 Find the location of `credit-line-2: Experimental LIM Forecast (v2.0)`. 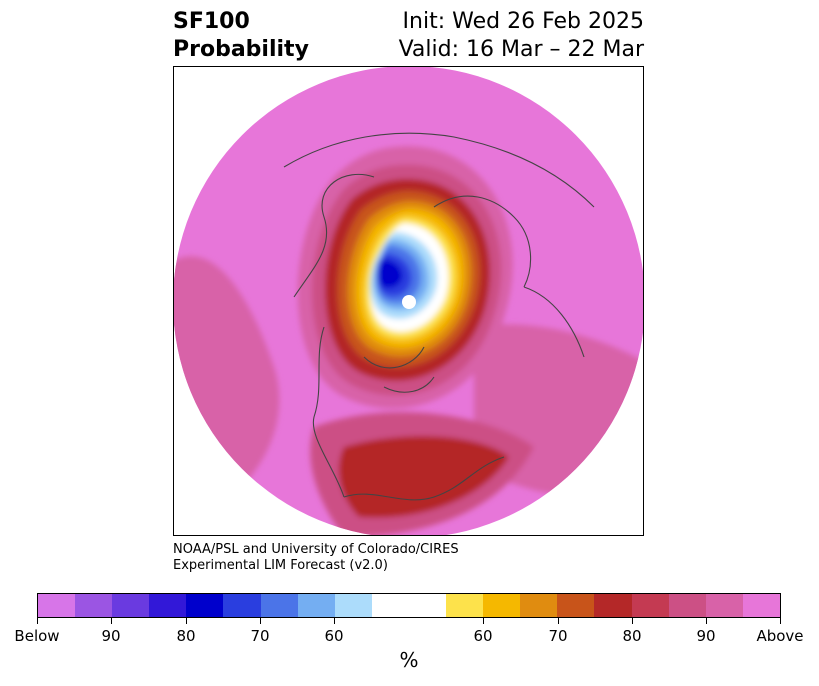

credit-line-2: Experimental LIM Forecast (v2.0) is located at coordinates (280, 565).